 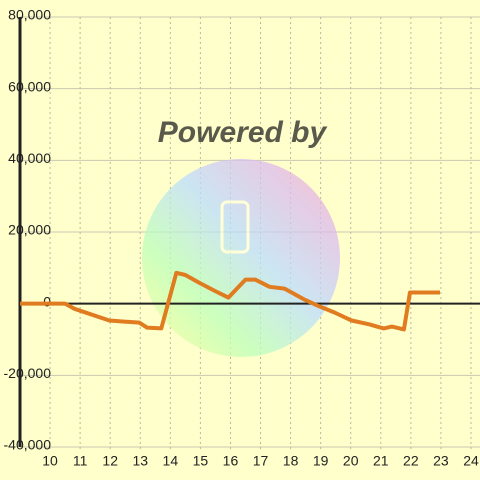 I want to click on x-tick-label: 18, so click(x=291, y=461).